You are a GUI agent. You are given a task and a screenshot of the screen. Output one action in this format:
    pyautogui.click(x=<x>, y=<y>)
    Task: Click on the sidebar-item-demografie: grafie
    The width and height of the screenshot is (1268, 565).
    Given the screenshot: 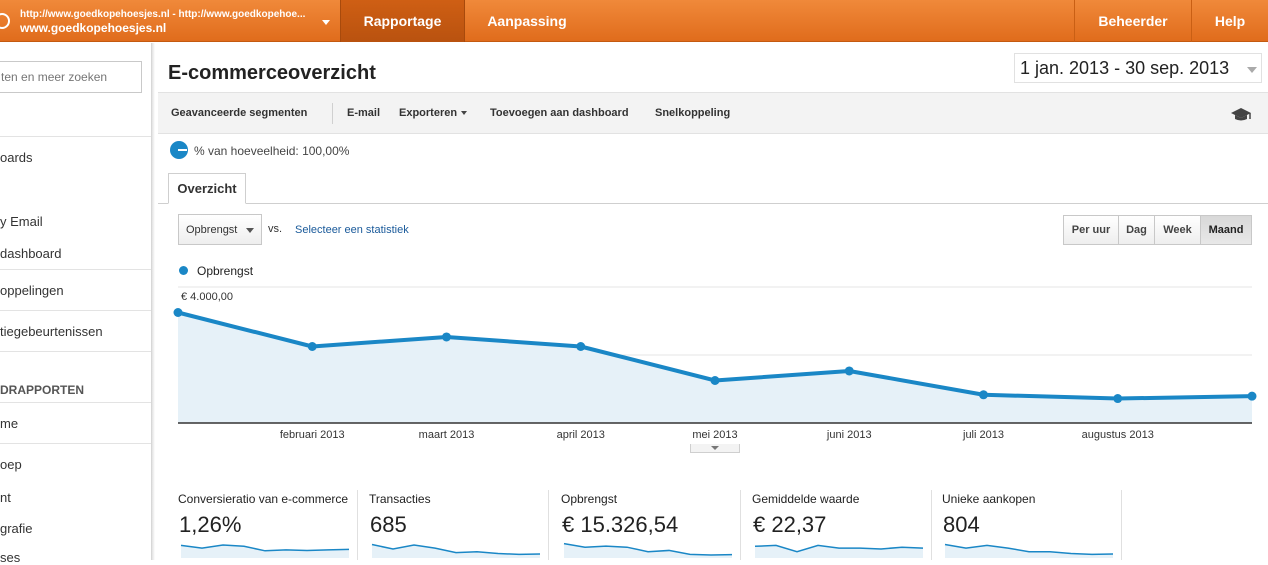 What is the action you would take?
    pyautogui.click(x=16, y=528)
    